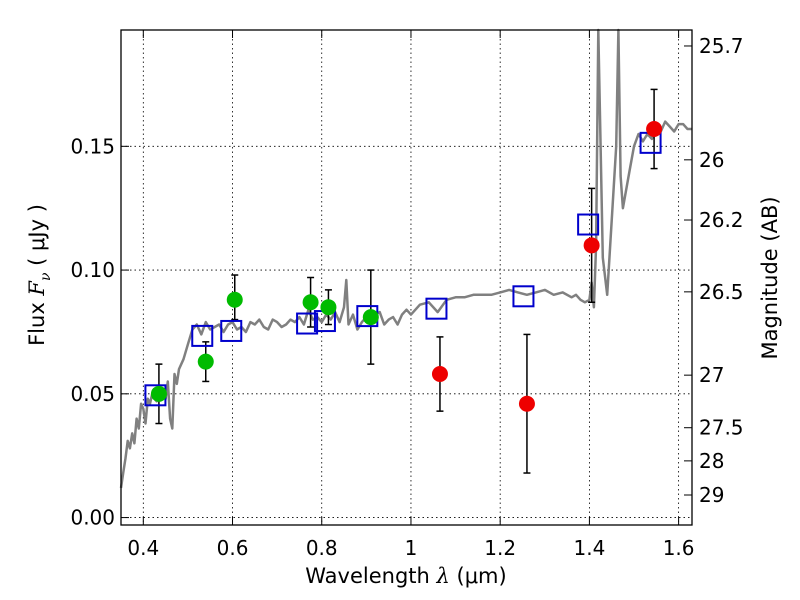 The image size is (800, 600). I want to click on y-tick-label: 0.00, so click(92, 518).